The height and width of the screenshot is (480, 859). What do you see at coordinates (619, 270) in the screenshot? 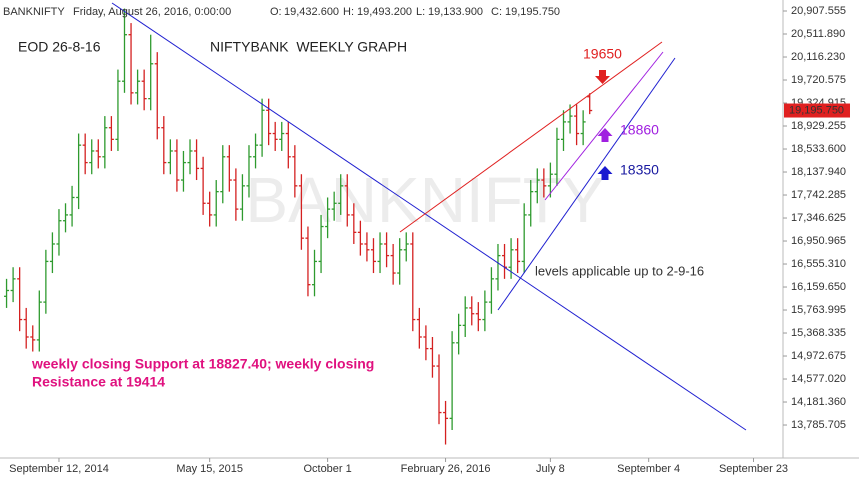
I see `validity-note: levels applicable up to 2-9-16` at bounding box center [619, 270].